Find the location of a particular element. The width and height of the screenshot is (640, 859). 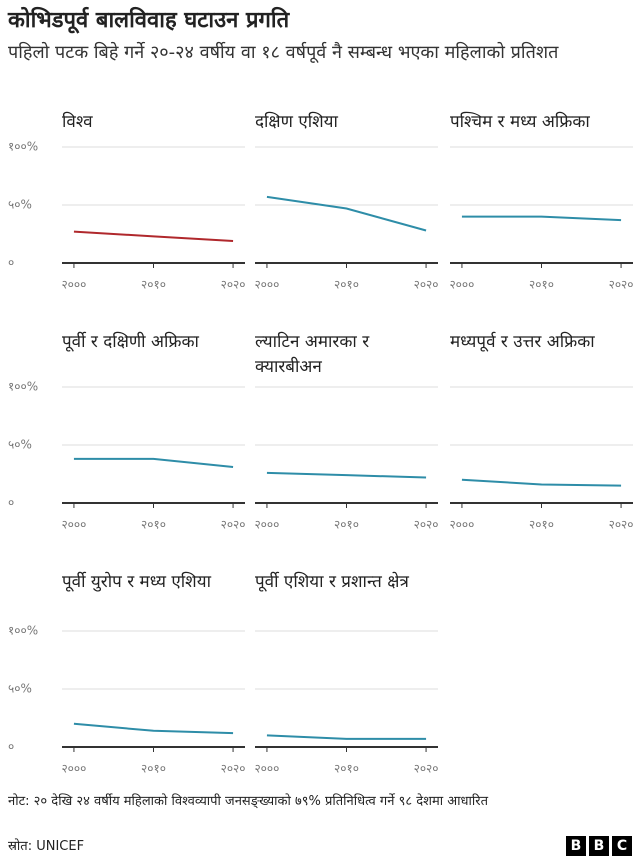

panel-title: ल्याटिन अमारका र क्यारबीअन is located at coordinates (312, 354).